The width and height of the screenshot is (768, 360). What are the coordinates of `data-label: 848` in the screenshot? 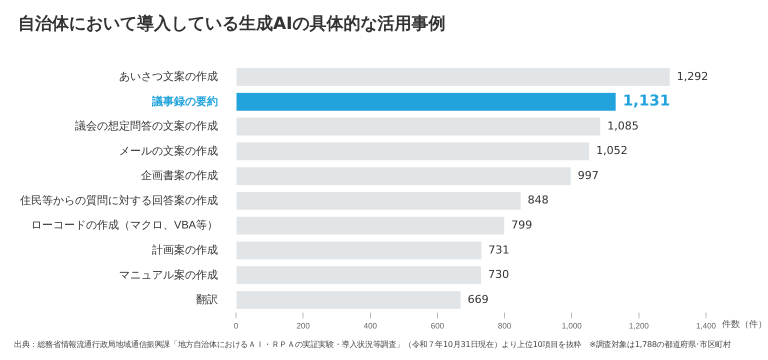 It's located at (538, 200).